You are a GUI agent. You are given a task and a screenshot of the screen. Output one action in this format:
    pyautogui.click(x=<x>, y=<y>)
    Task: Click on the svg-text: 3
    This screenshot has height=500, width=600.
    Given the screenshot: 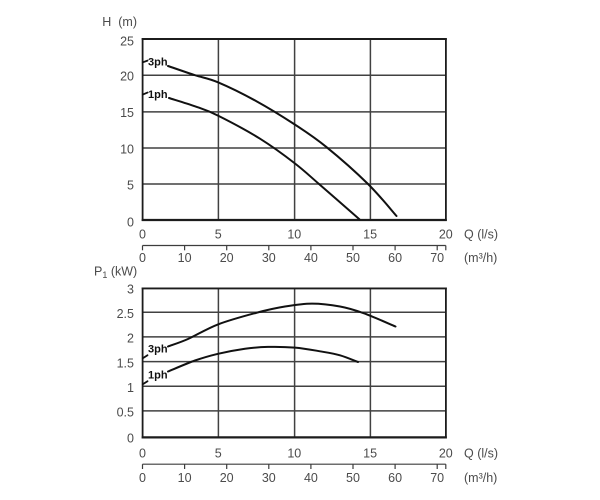 What is the action you would take?
    pyautogui.click(x=130, y=290)
    